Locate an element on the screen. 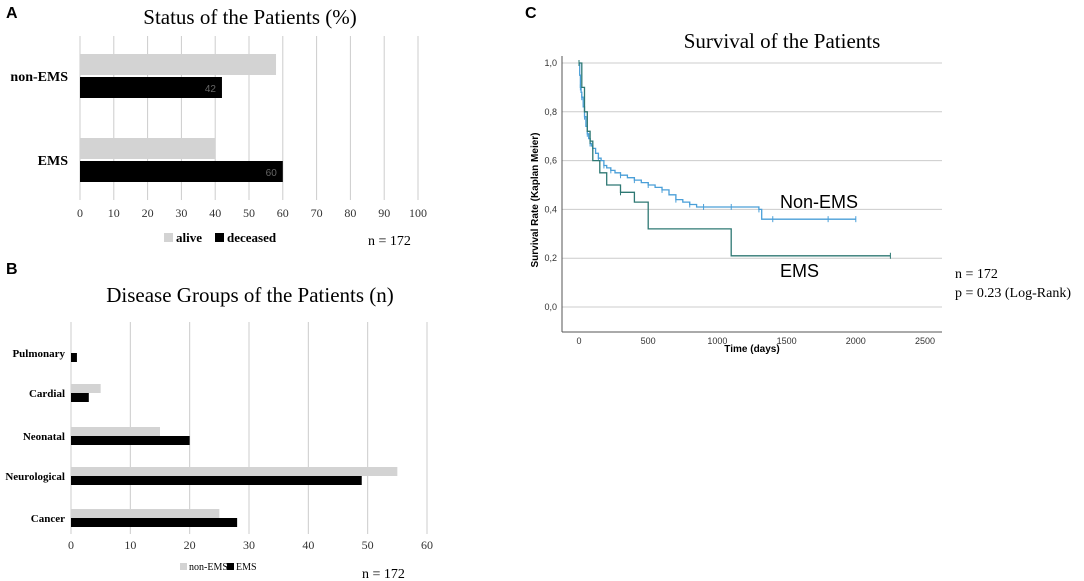  survival-x-tick-label: 1000 is located at coordinates (717, 341).